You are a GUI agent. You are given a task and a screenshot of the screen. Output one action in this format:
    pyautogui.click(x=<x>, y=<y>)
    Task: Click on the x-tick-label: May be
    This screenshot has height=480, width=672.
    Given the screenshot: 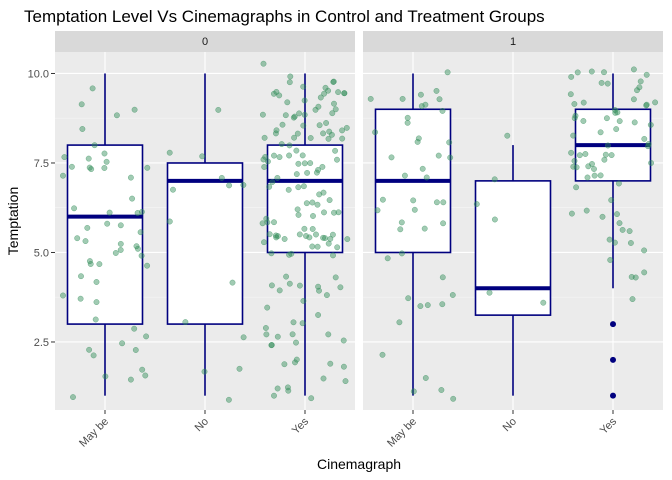 What is the action you would take?
    pyautogui.click(x=94, y=433)
    